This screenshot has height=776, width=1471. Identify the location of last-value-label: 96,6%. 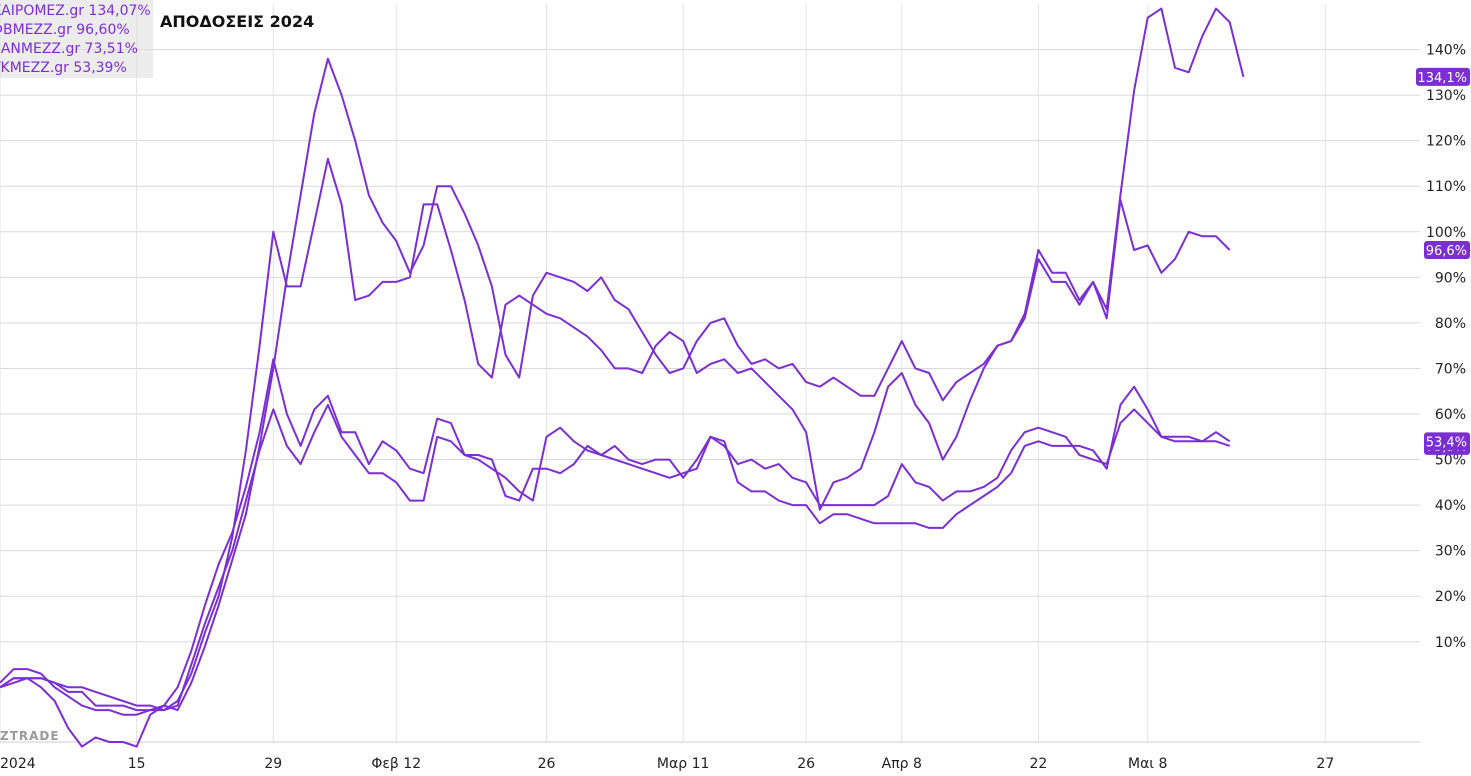
(1446, 251).